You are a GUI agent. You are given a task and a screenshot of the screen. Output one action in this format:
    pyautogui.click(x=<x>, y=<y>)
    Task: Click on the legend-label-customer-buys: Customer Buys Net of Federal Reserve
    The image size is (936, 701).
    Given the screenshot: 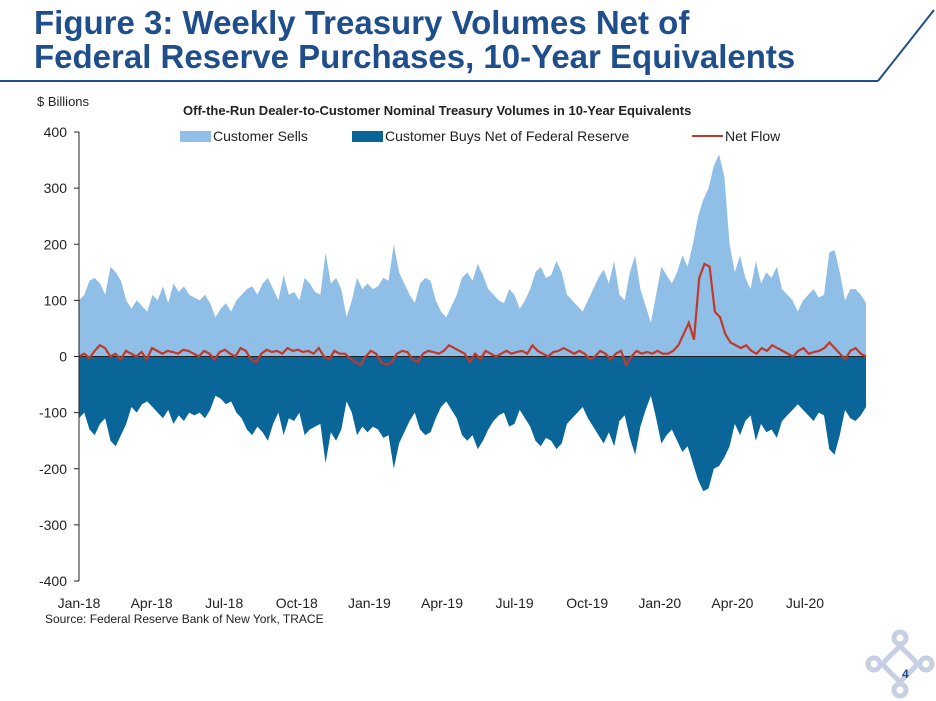 What is the action you would take?
    pyautogui.click(x=507, y=136)
    